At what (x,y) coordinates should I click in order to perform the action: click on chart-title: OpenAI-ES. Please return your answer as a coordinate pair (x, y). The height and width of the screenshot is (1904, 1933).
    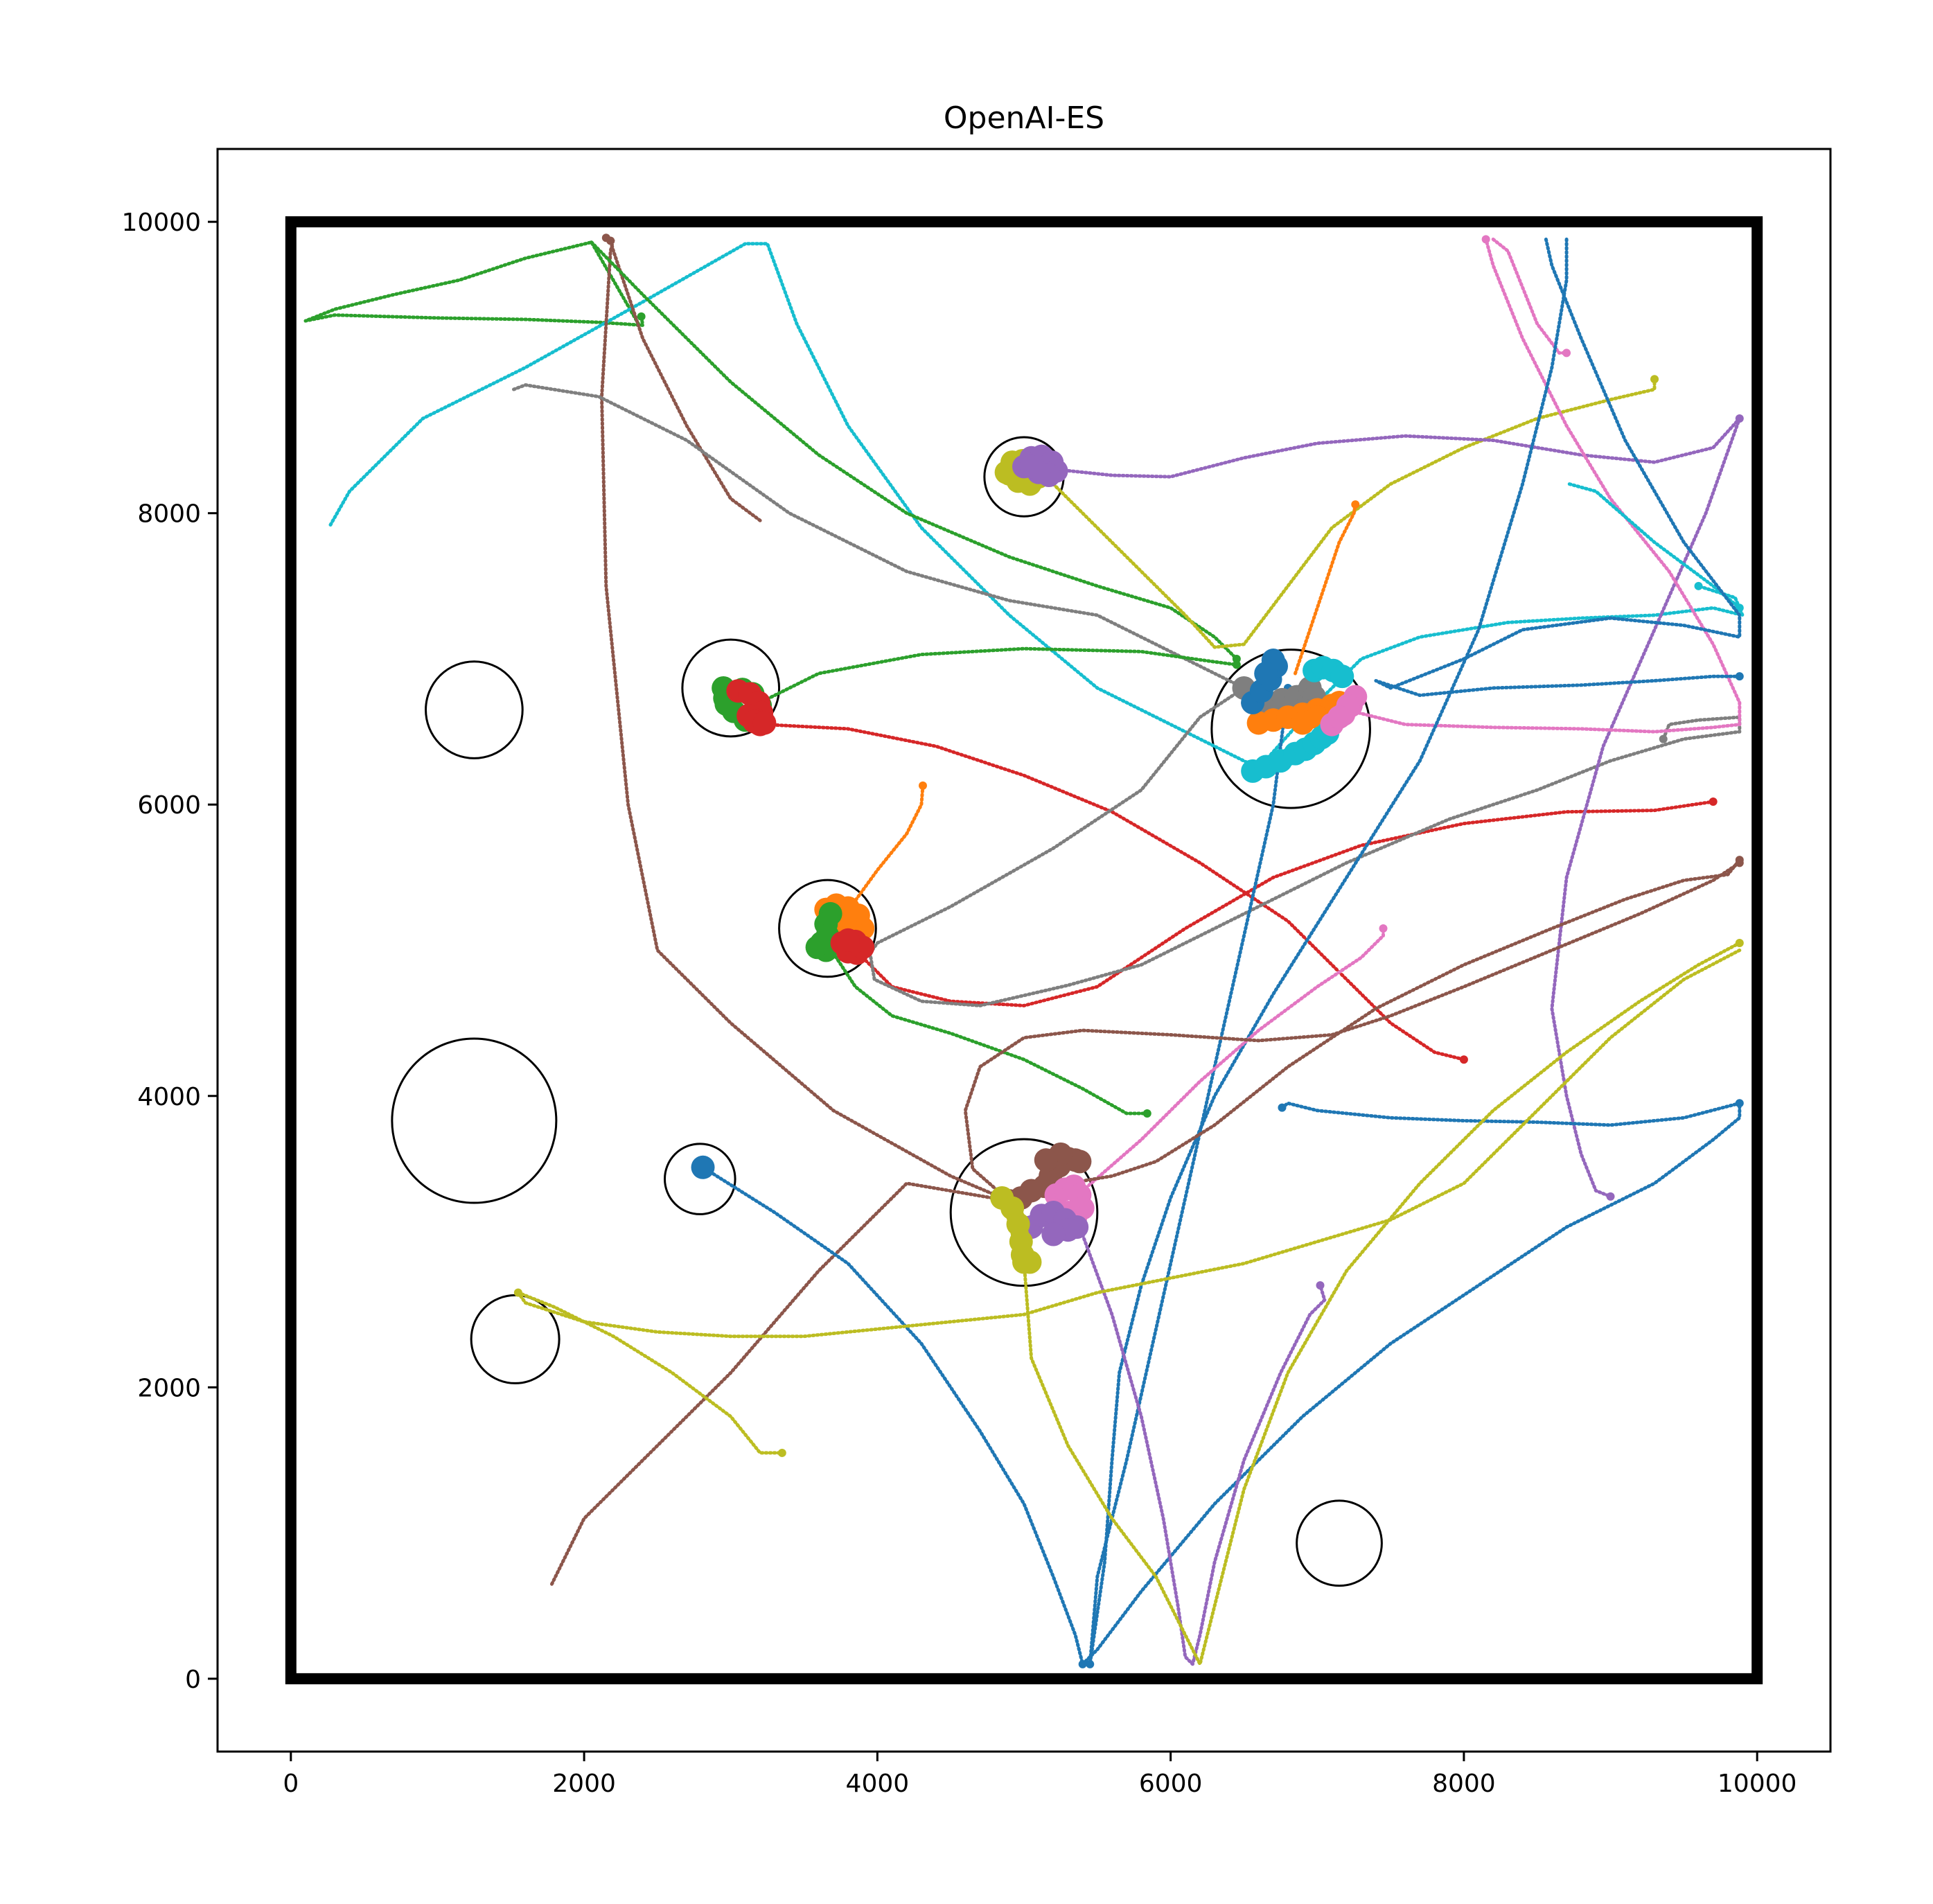
    Looking at the image, I should click on (1024, 118).